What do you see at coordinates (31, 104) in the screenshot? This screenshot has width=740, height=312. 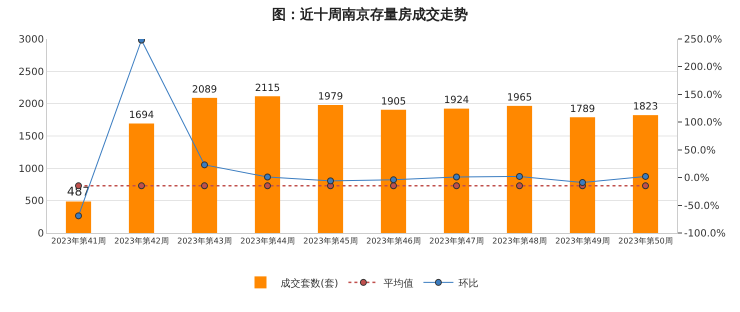 I see `y-tick-label: 2000` at bounding box center [31, 104].